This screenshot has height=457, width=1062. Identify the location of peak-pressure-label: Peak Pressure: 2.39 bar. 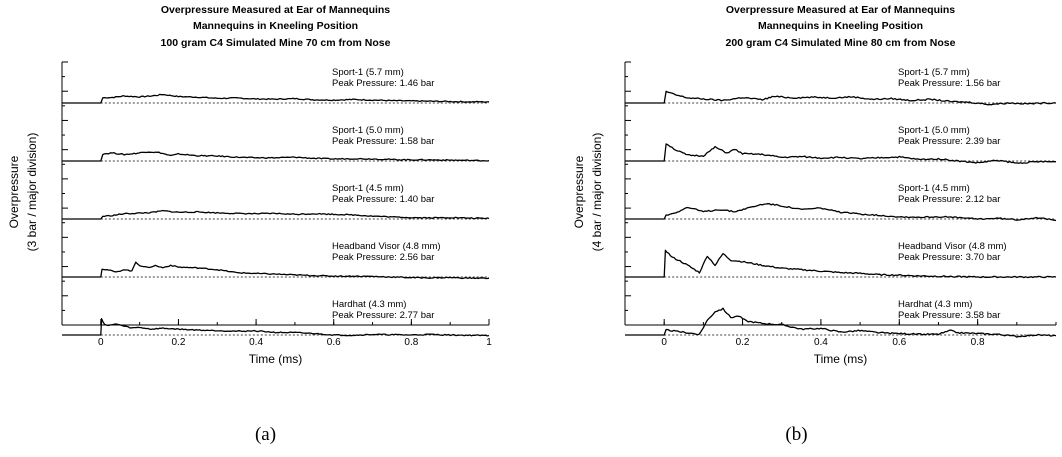
(949, 141).